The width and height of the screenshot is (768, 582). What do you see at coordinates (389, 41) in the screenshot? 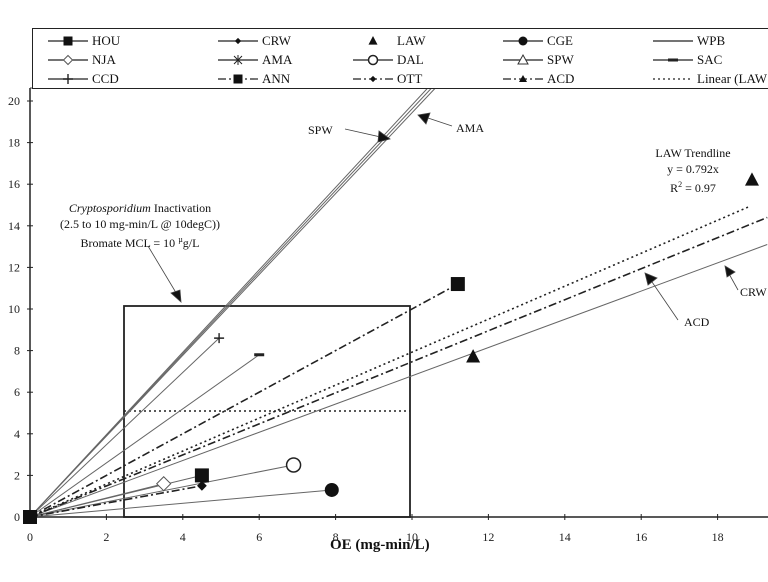
I see `legend-item-law: LAW` at bounding box center [389, 41].